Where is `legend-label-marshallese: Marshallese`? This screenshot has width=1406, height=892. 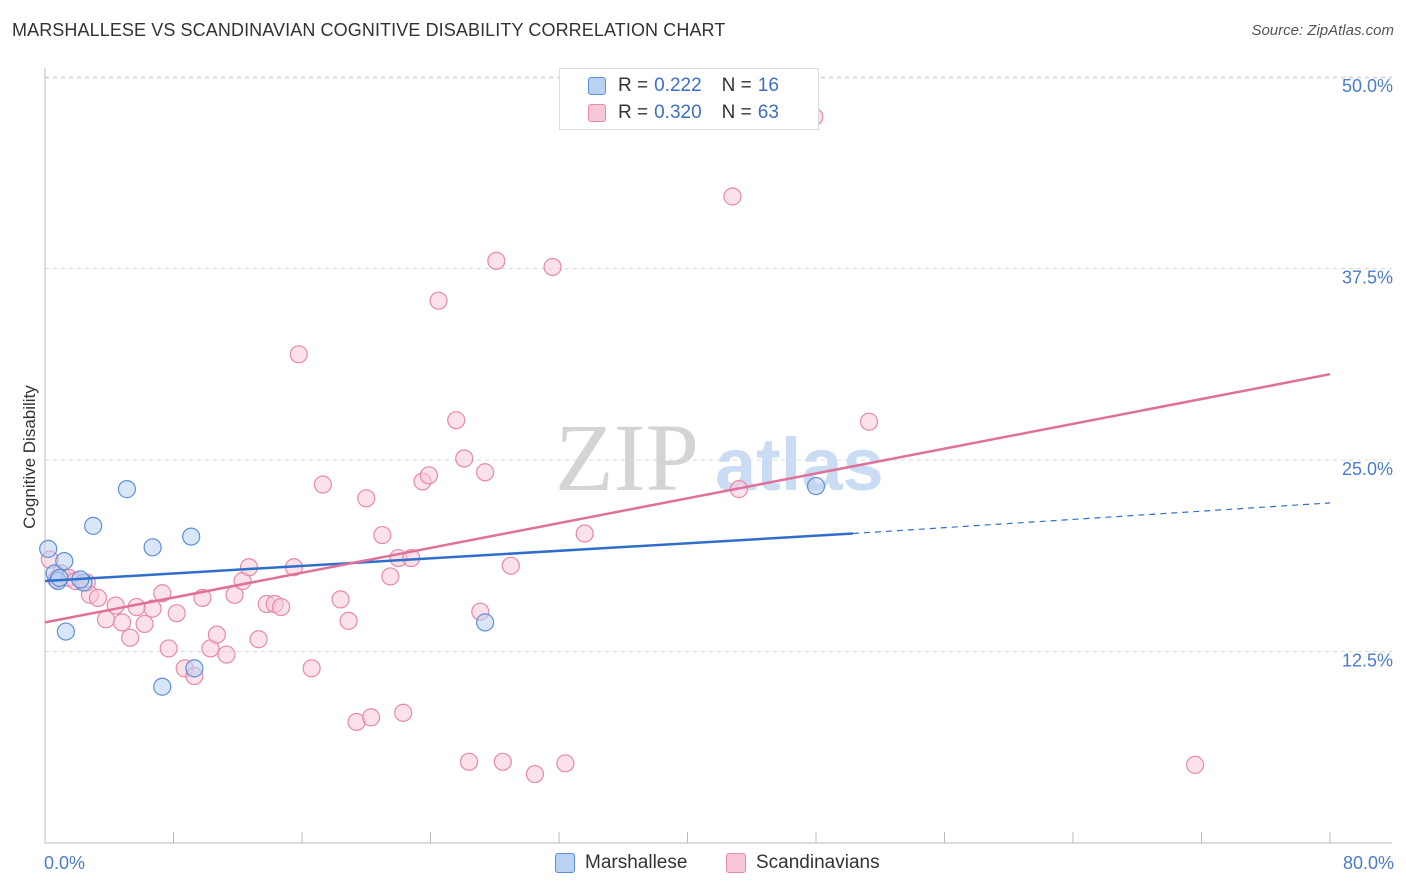
legend-label-marshallese: Marshallese is located at coordinates (636, 862).